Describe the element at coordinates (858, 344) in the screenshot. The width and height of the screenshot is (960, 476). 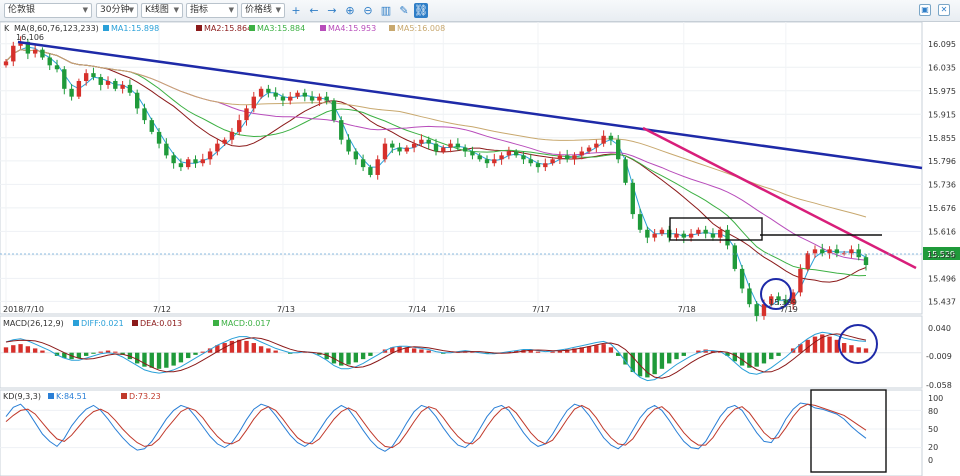
I see `macd-circle-annotation` at that location.